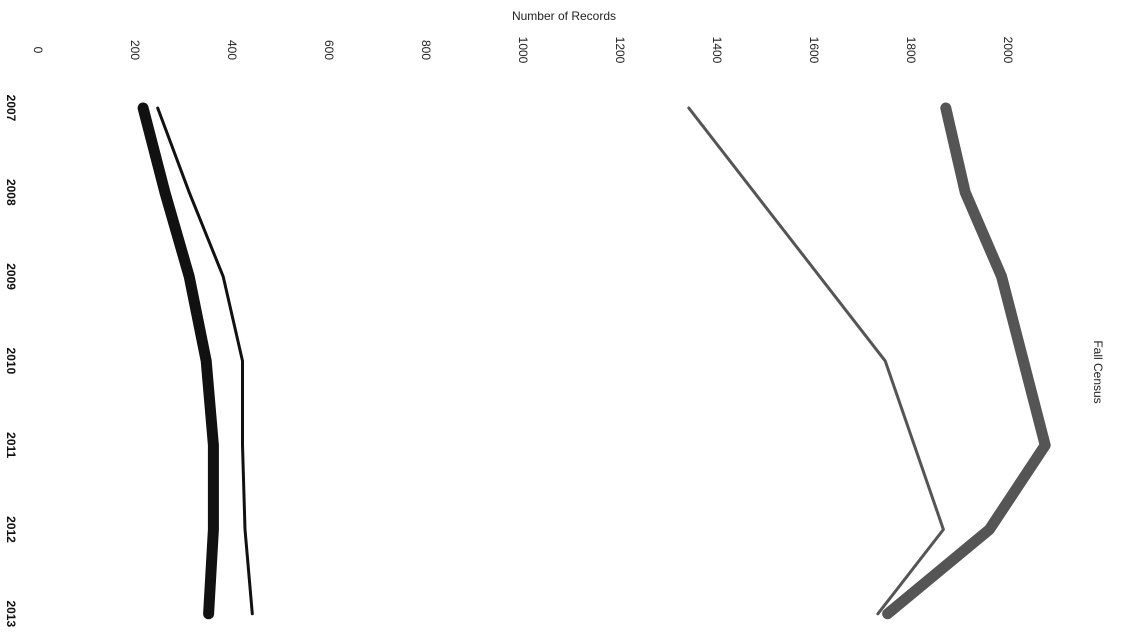 Image resolution: width=1129 pixels, height=632 pixels. I want to click on x-category-label: 2013, so click(11, 613).